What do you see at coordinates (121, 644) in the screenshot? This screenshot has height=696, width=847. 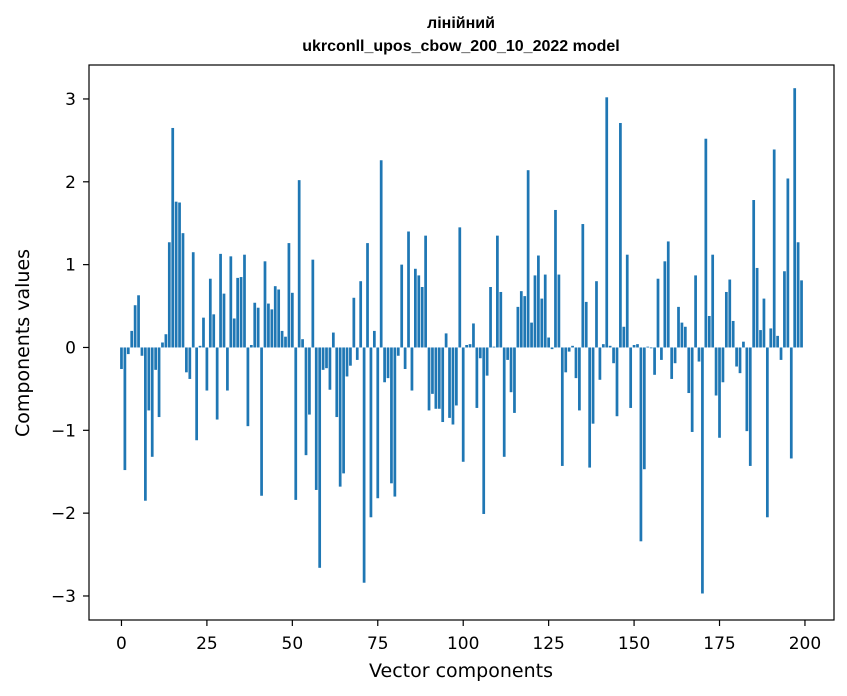 I see `x-tick-label: 0` at bounding box center [121, 644].